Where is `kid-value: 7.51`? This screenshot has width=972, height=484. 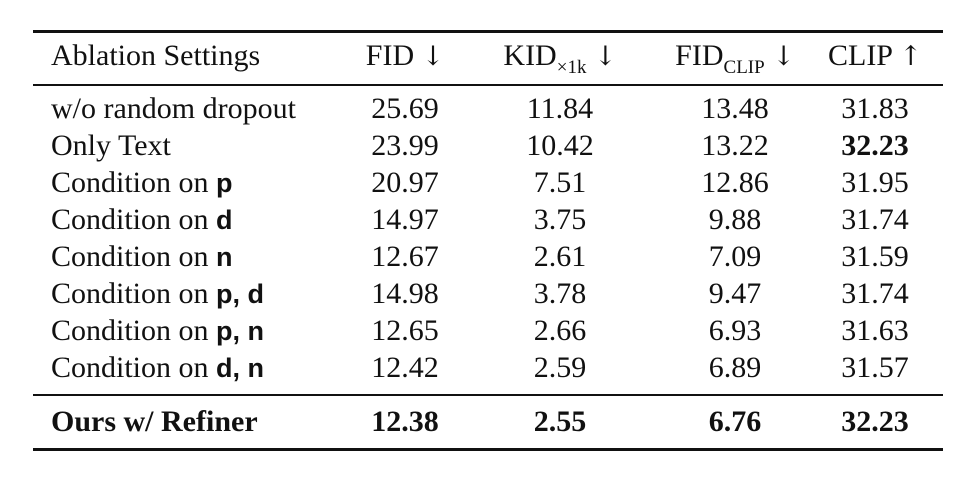
kid-value: 7.51 is located at coordinates (560, 182).